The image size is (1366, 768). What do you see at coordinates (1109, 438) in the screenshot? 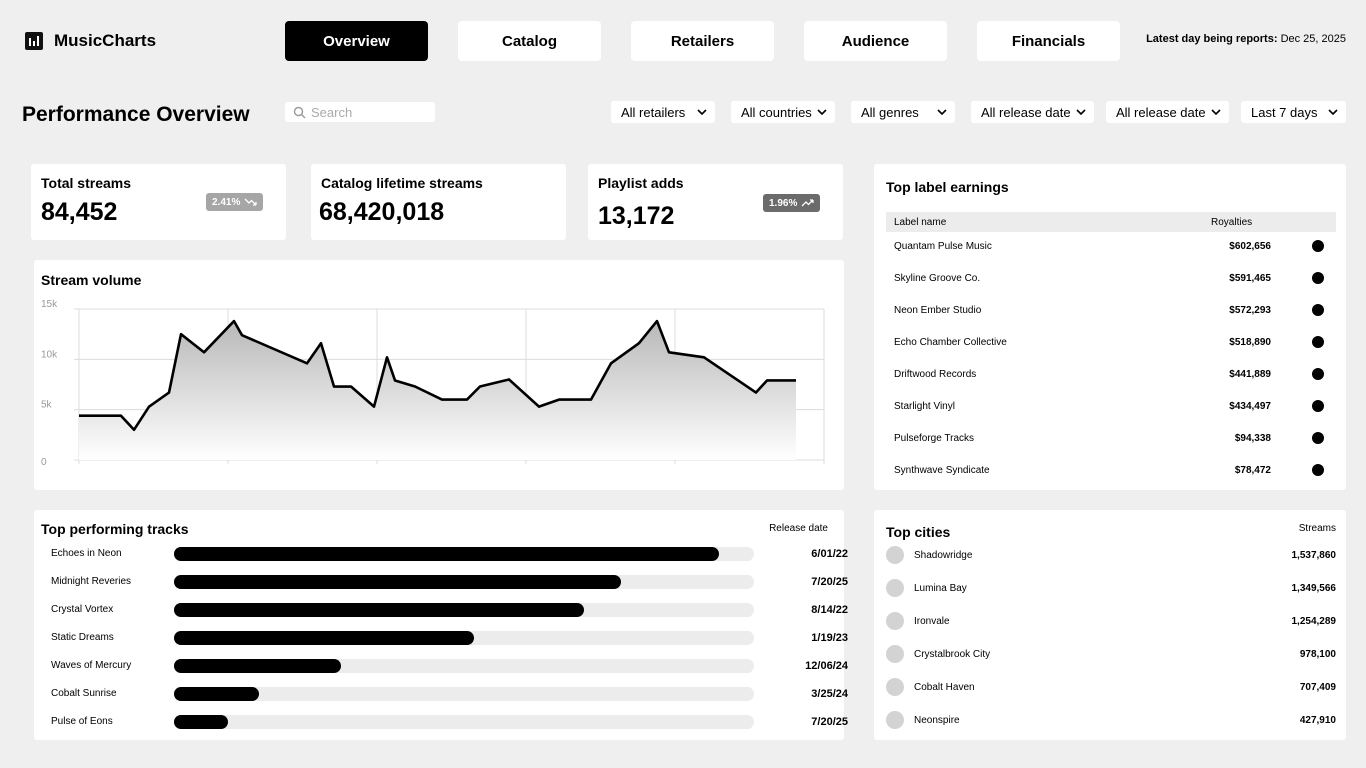
I see `table-row: Pulseforge Tracks $94,338` at bounding box center [1109, 438].